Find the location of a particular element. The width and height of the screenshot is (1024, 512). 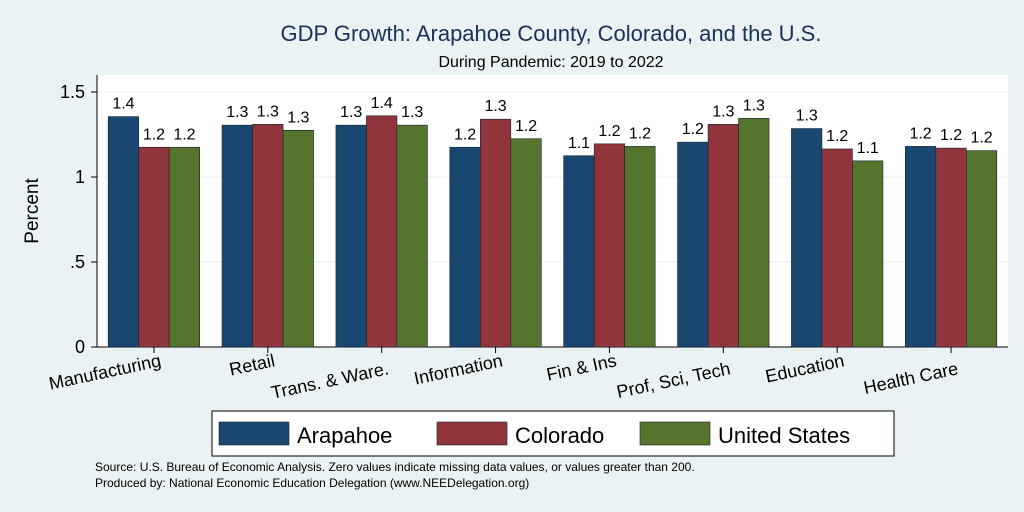

category-label: Health Care is located at coordinates (911, 378).